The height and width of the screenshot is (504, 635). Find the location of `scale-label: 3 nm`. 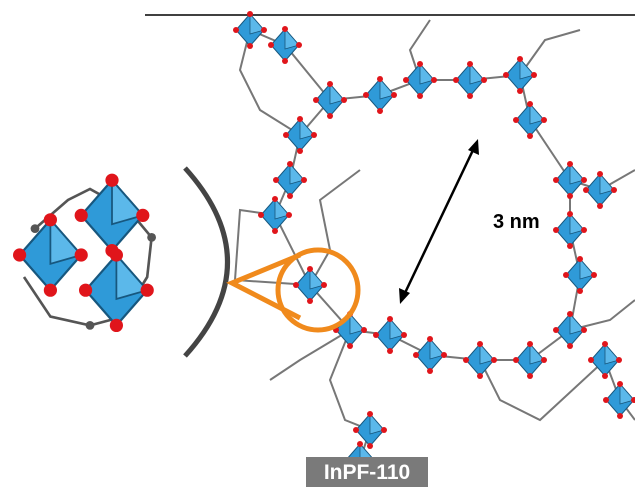

scale-label: 3 nm is located at coordinates (516, 222).